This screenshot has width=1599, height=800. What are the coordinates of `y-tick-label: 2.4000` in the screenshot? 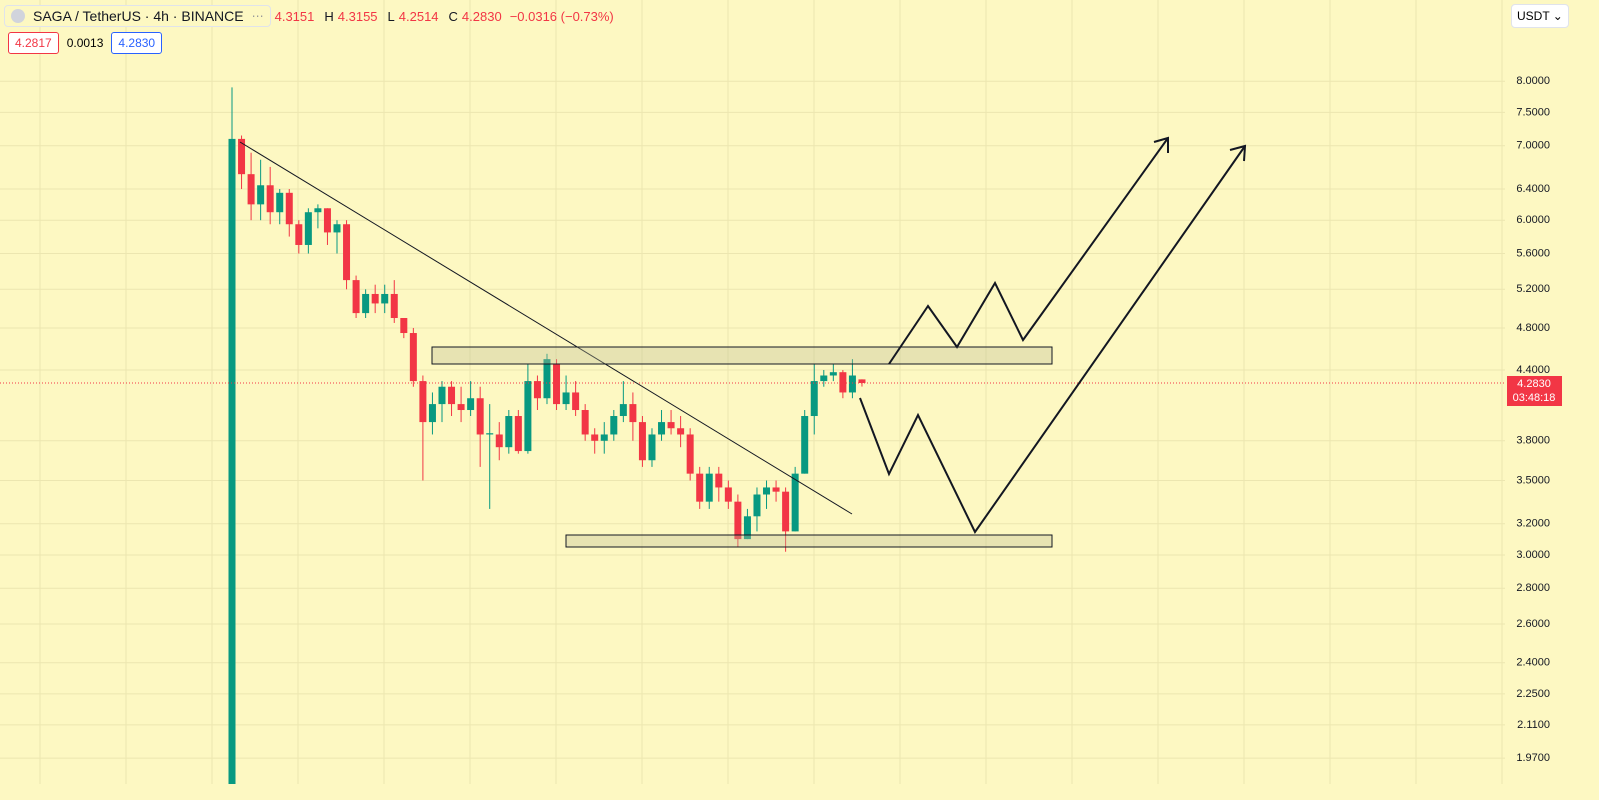 It's located at (1533, 663).